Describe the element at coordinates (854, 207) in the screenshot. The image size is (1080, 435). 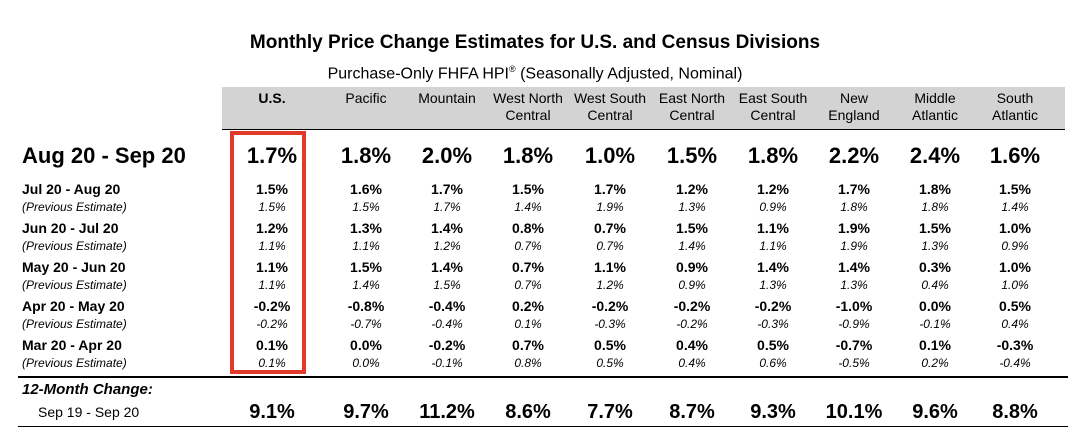
I see `previous-value-cell: 1.8%` at that location.